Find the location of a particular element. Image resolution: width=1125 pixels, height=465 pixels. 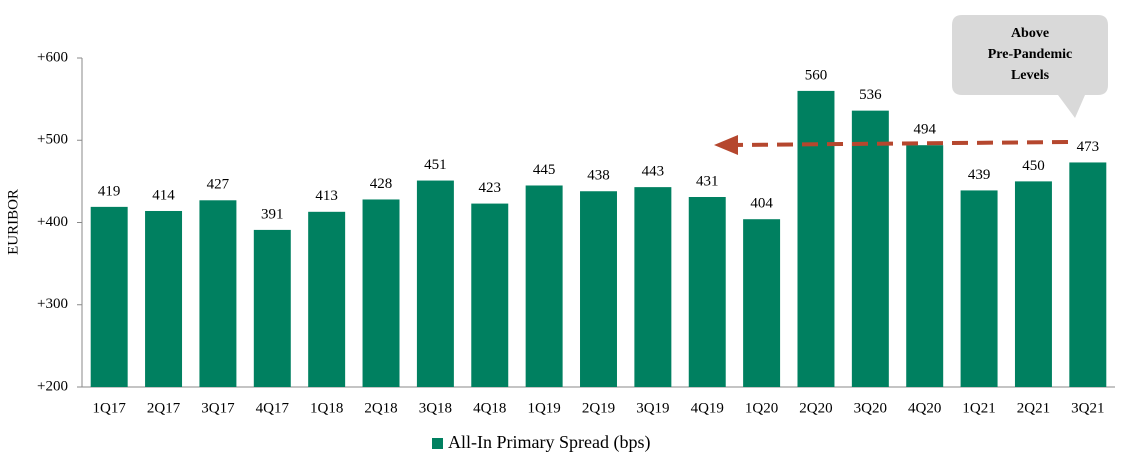

x-tick-label: 1Q20 is located at coordinates (761, 408).